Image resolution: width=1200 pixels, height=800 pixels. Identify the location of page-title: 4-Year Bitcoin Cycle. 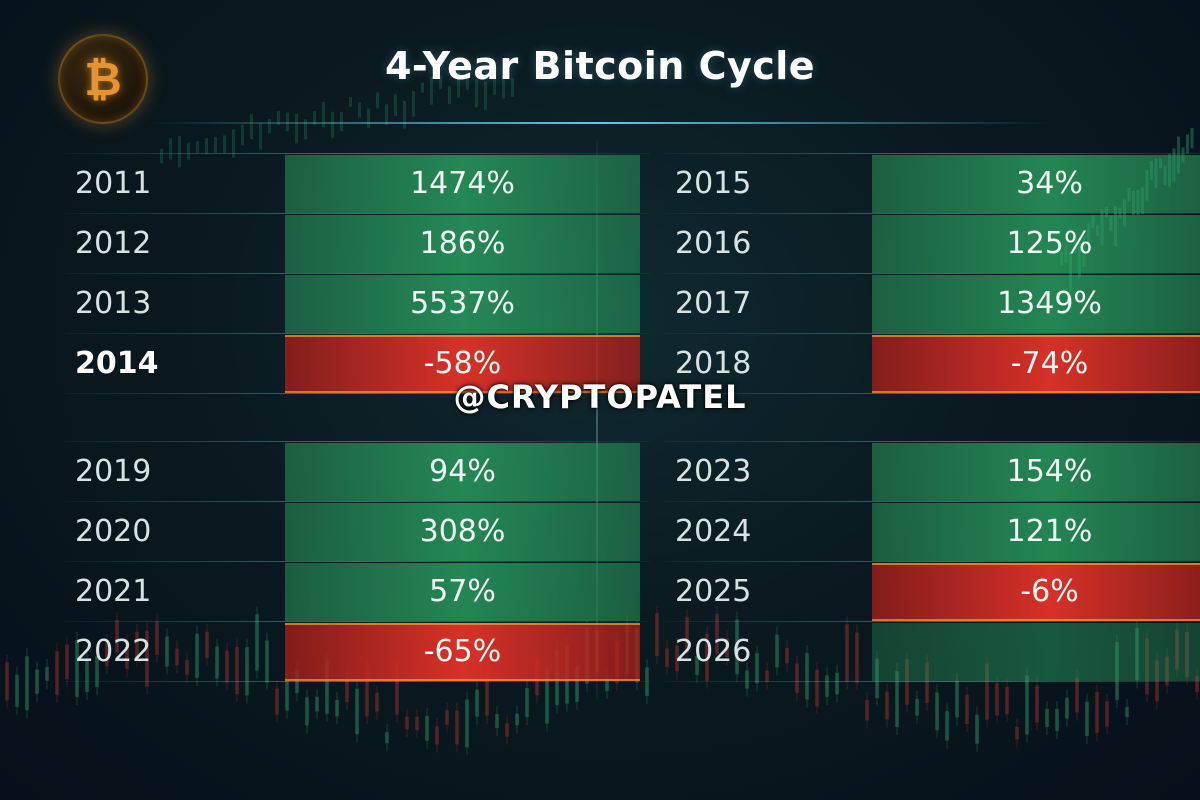
(600, 66).